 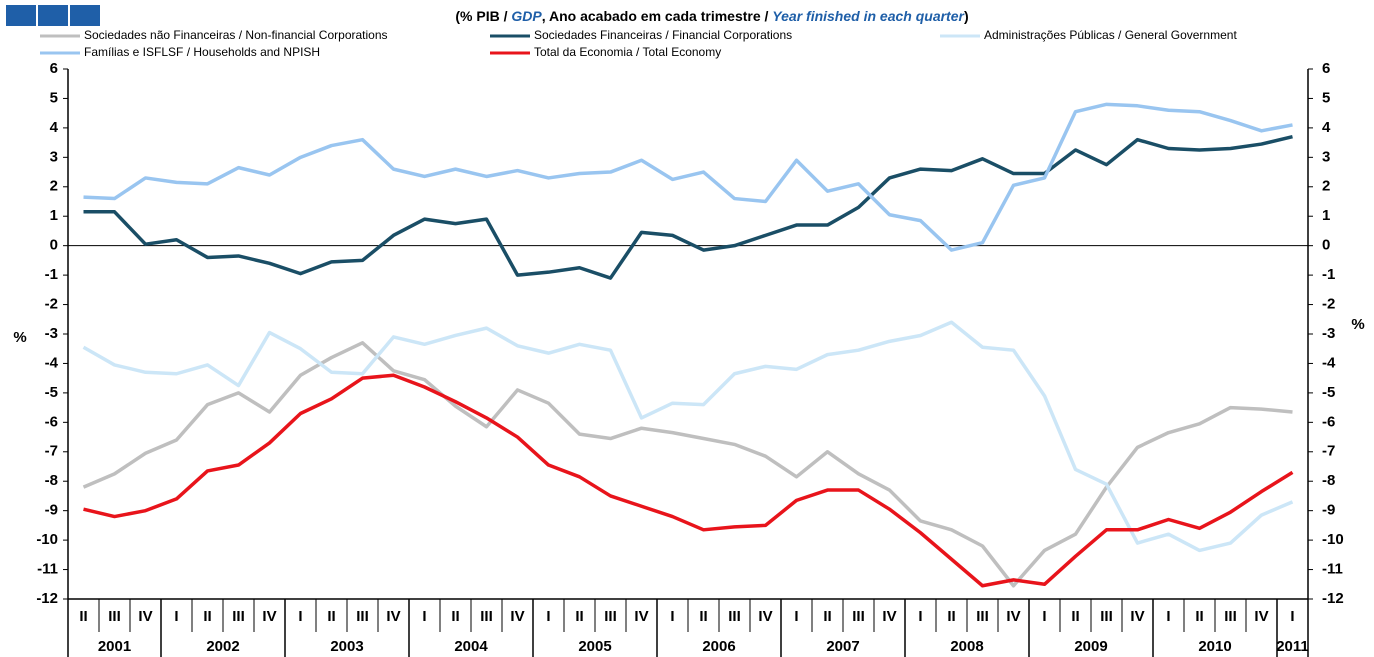 I want to click on y-tick-label: 6, so click(x=54, y=68).